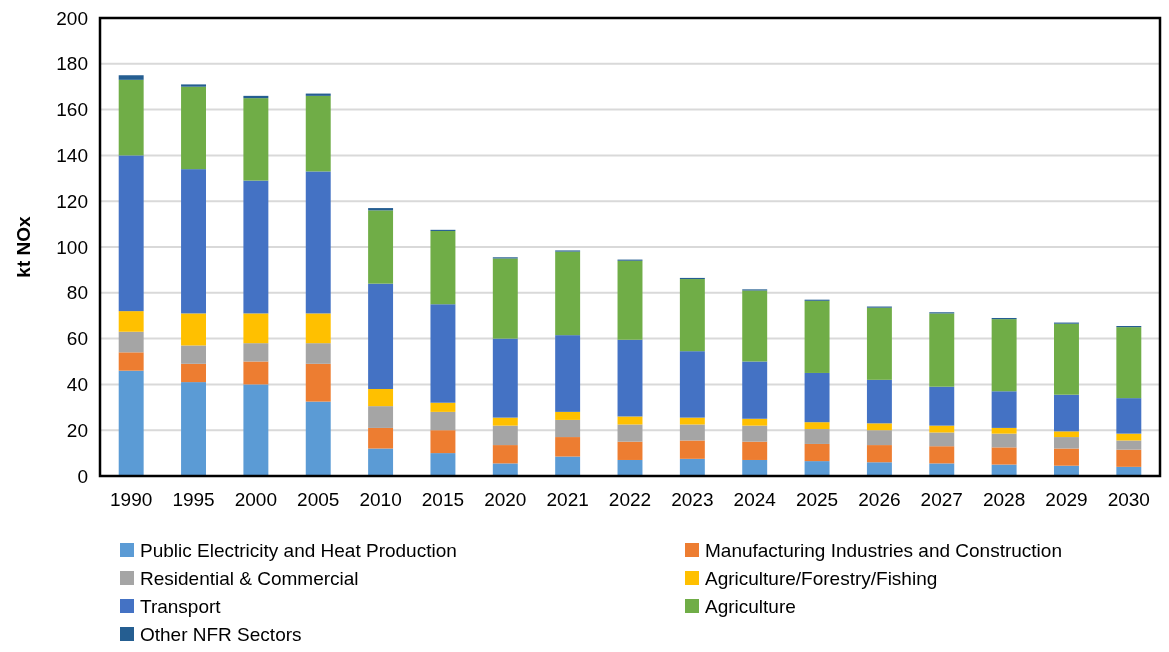 The width and height of the screenshot is (1169, 652). Describe the element at coordinates (131, 499) in the screenshot. I see `x-tick-label: 1990` at that location.